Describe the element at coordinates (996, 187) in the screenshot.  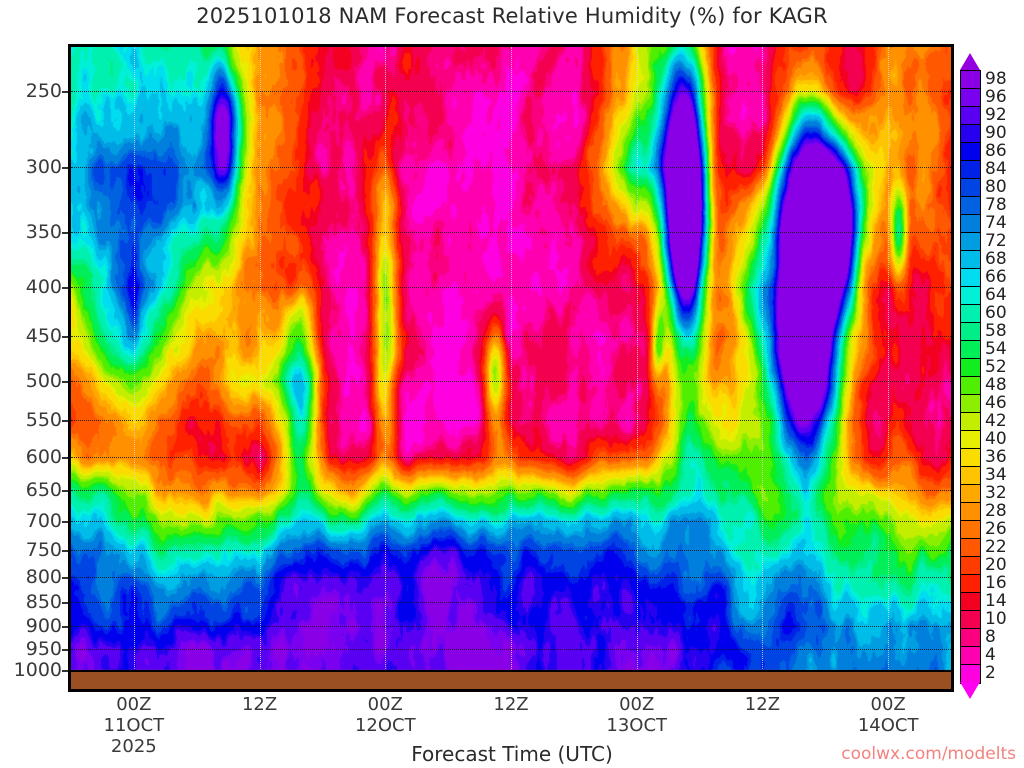
I see `colorbar-label: 80` at that location.